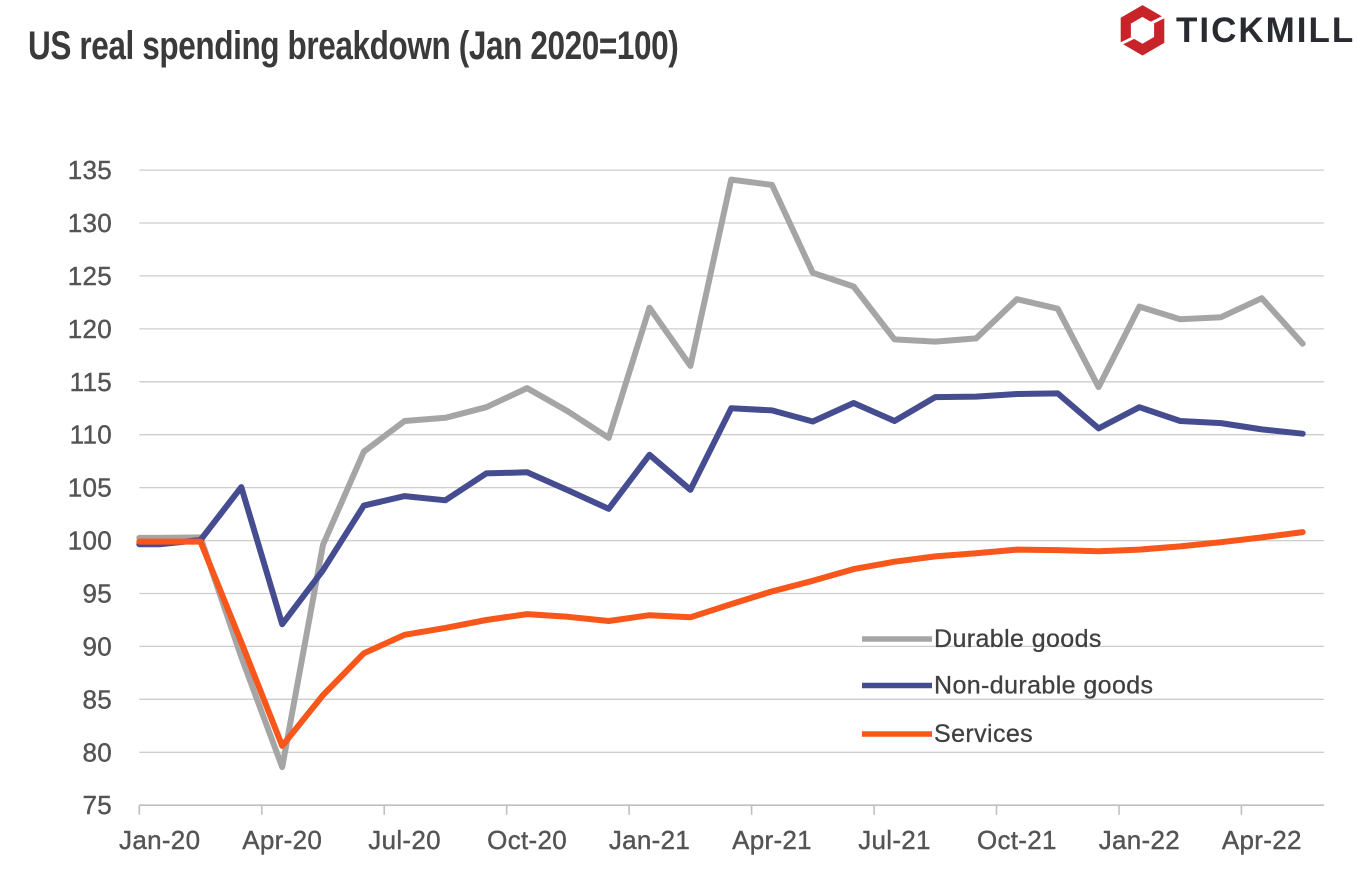  I want to click on svg-text: Durable goods, so click(1018, 639).